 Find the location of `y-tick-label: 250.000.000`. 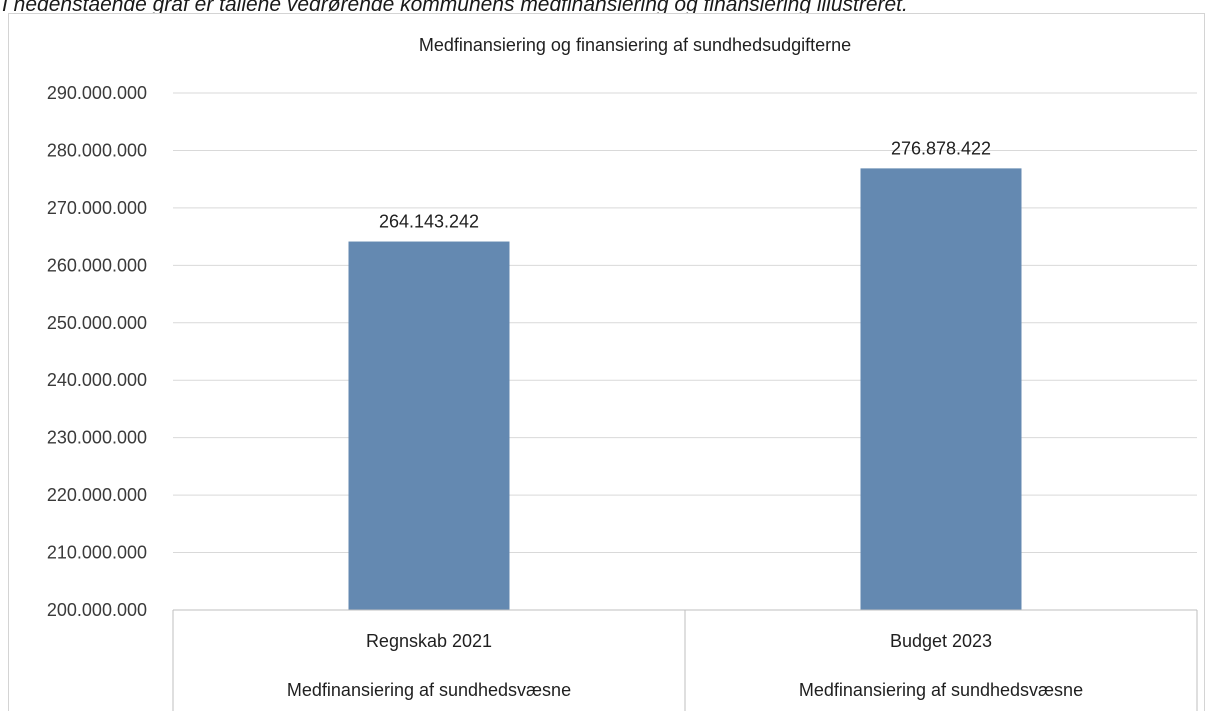

y-tick-label: 250.000.000 is located at coordinates (97, 323).